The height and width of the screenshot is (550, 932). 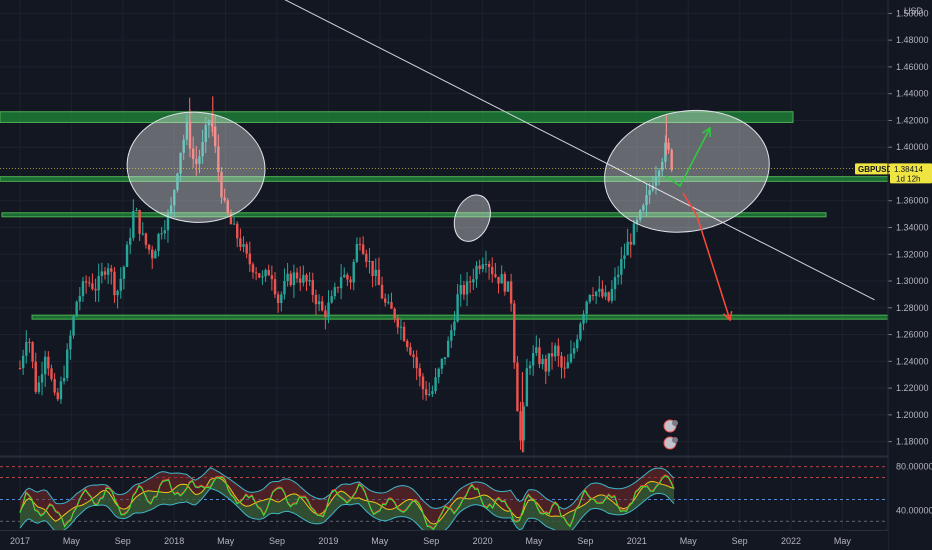 What do you see at coordinates (637, 541) in the screenshot?
I see `time-tick-label: 2021` at bounding box center [637, 541].